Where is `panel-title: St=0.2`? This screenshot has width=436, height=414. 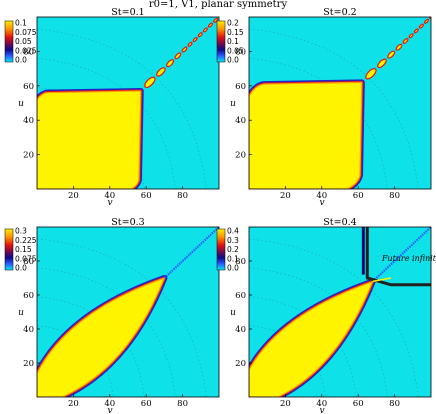 panel-title: St=0.2 is located at coordinates (339, 12).